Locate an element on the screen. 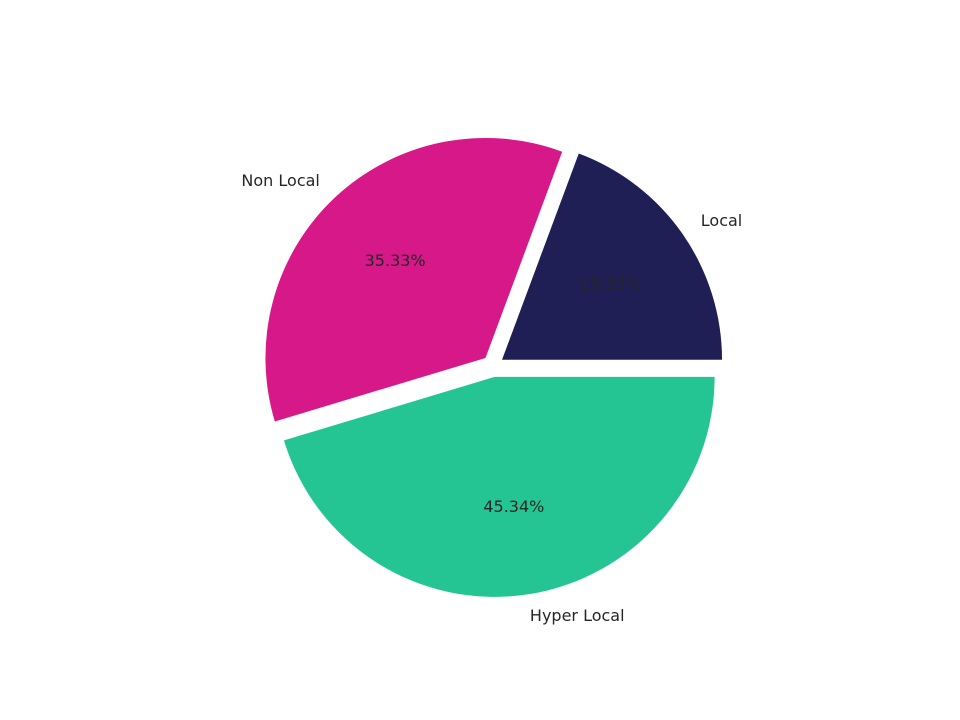  percent-label: 19.33% is located at coordinates (610, 283).